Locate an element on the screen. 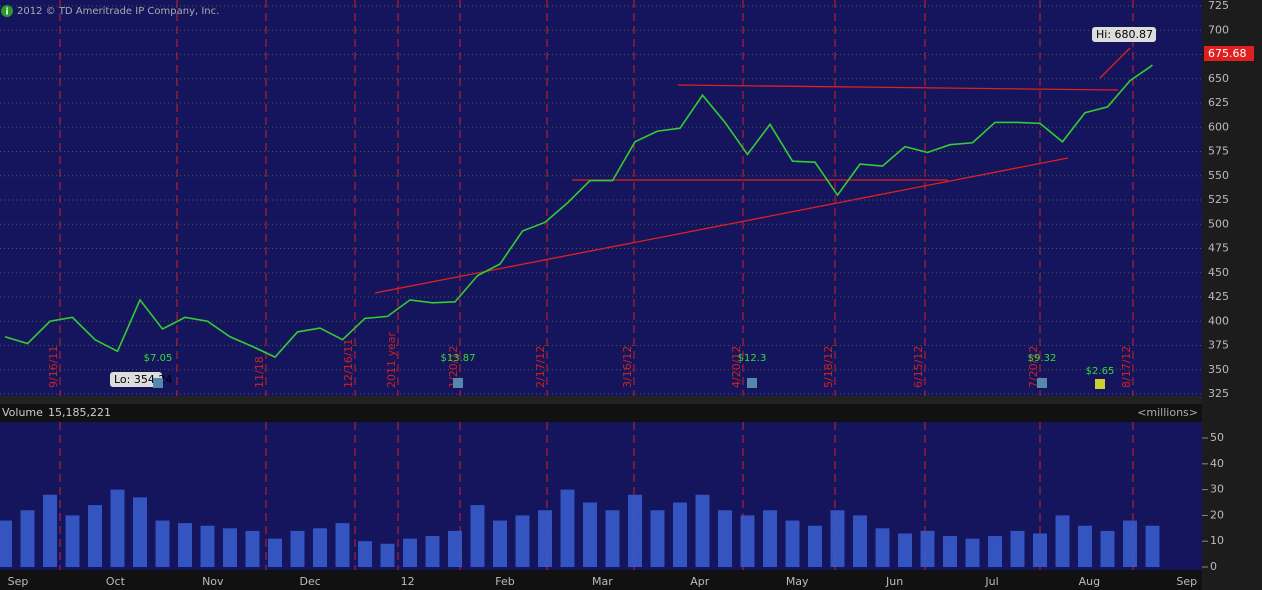 Image resolution: width=1262 pixels, height=590 pixels. copyright: 2012 © TD Ameritrade IP Company, Inc. is located at coordinates (118, 11).